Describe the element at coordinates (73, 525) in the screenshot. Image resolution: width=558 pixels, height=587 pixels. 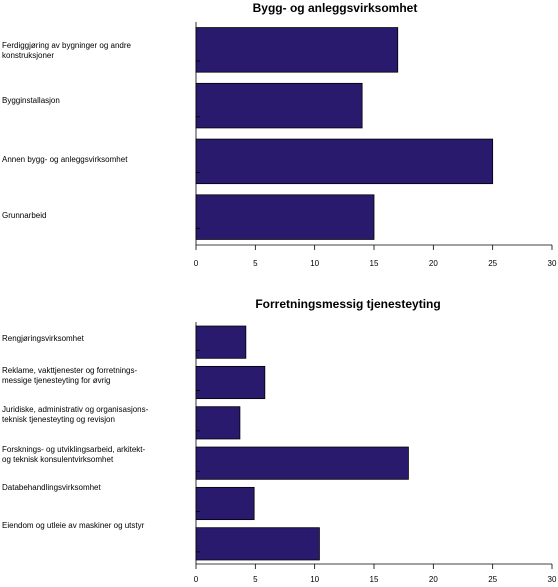
I see `category-label: Eiendom og utleie av maskiner og utstyr` at that location.